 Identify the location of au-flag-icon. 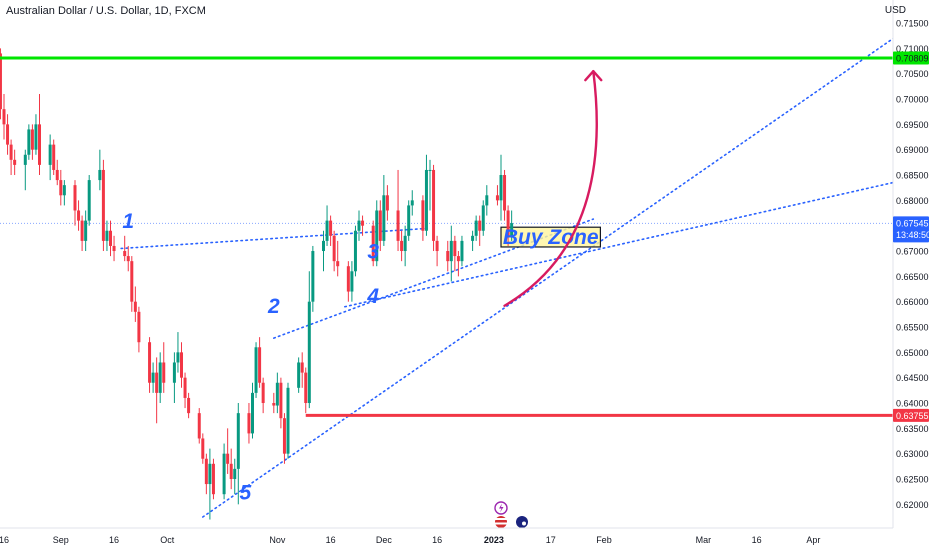
(522, 522).